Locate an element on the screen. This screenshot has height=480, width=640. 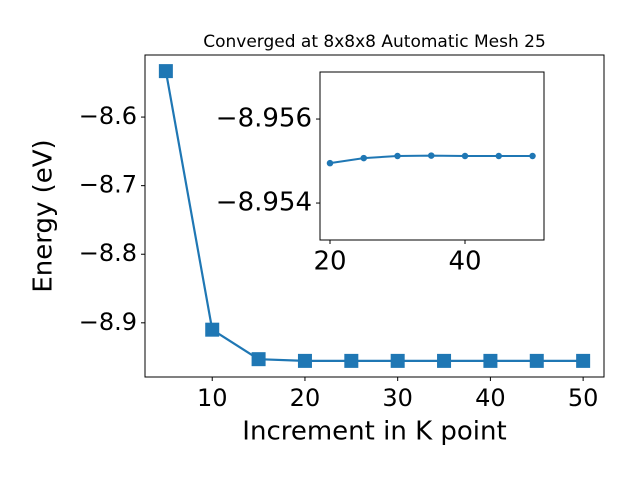
y-tick-label: −8.954 is located at coordinates (264, 203).